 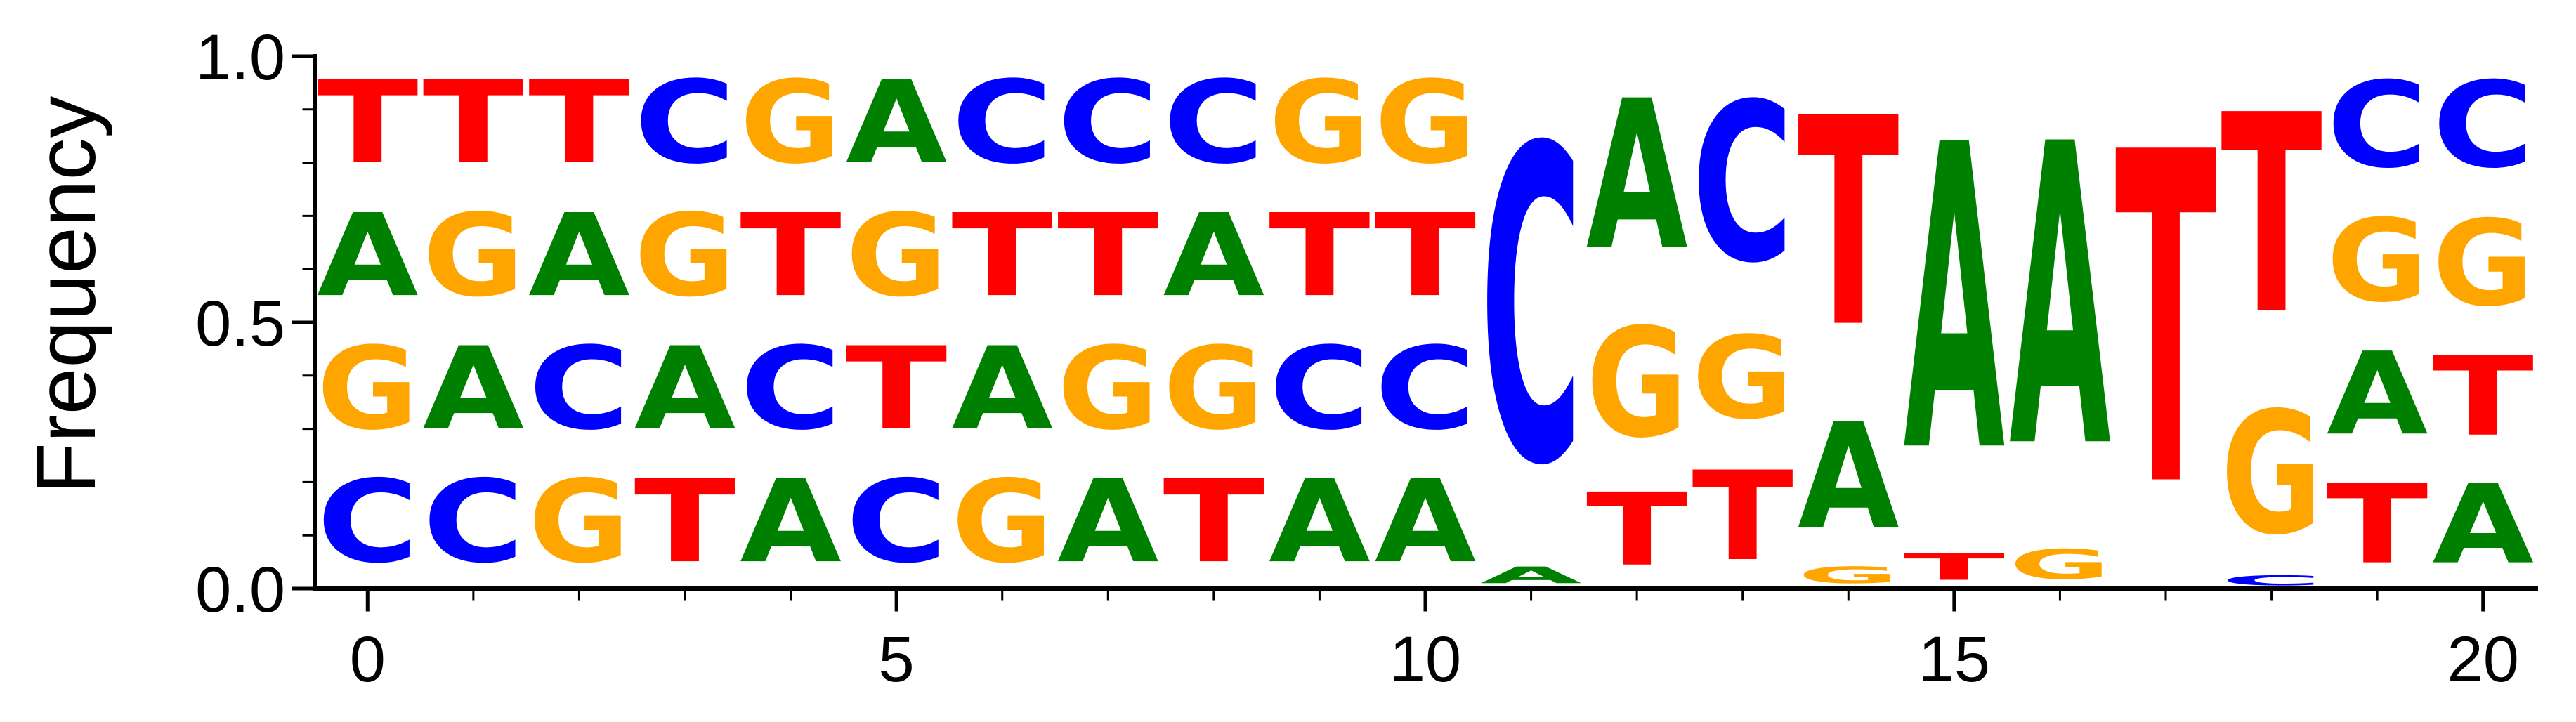 What do you see at coordinates (897, 659) in the screenshot?
I see `x-tick-label: 5` at bounding box center [897, 659].